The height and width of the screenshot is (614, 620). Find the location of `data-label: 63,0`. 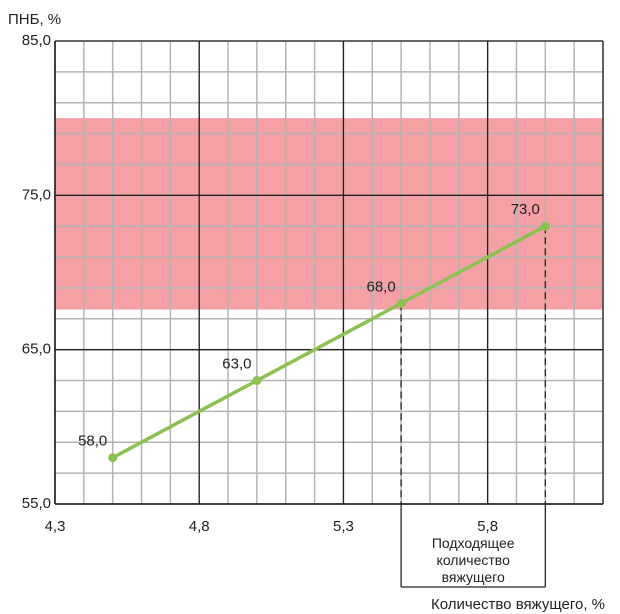

data-label: 63,0 is located at coordinates (236, 364).